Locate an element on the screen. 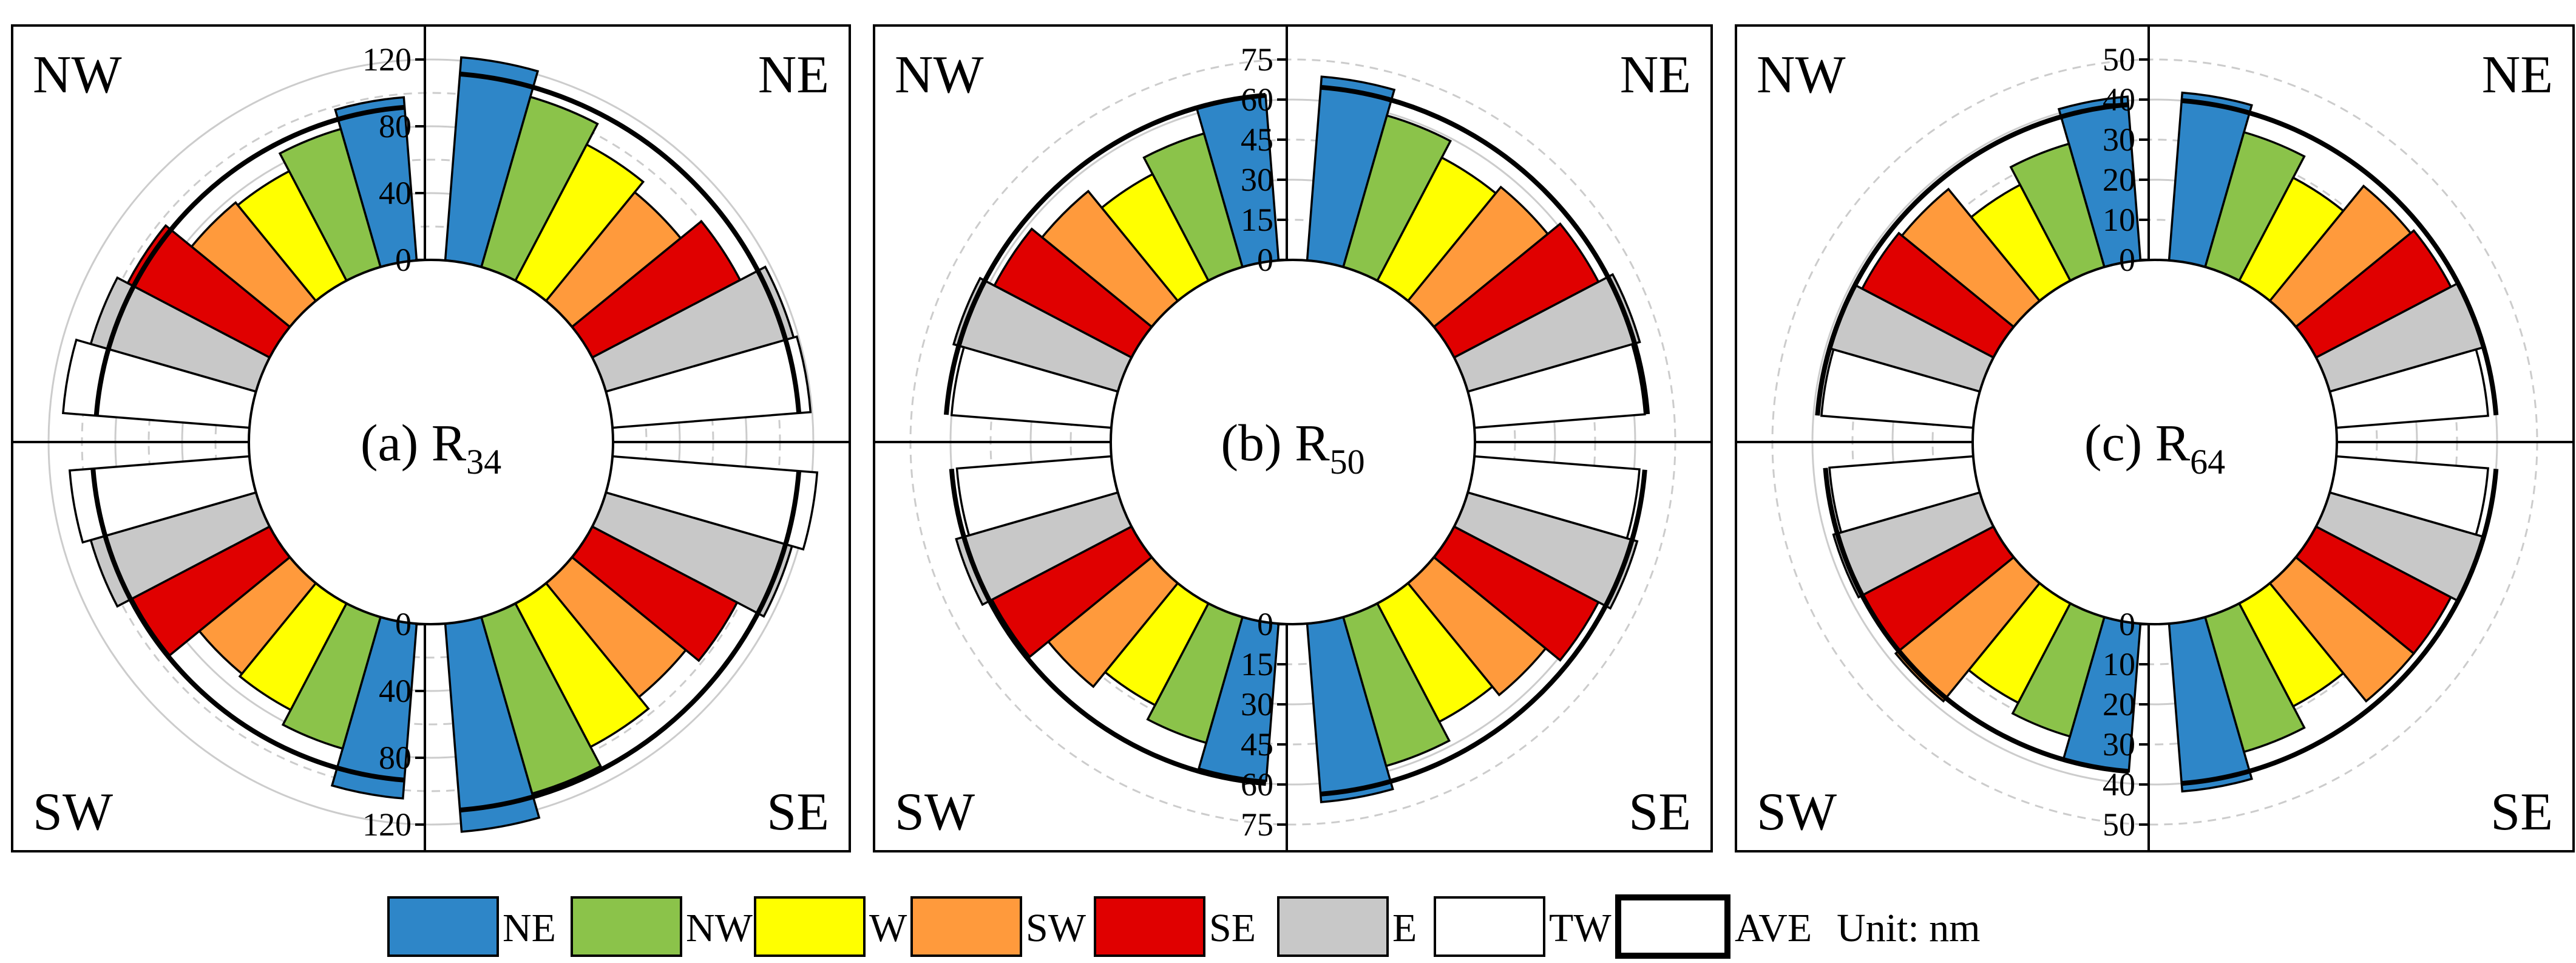 The width and height of the screenshot is (2576, 963). tick-label-lower: 50 is located at coordinates (2119, 825).